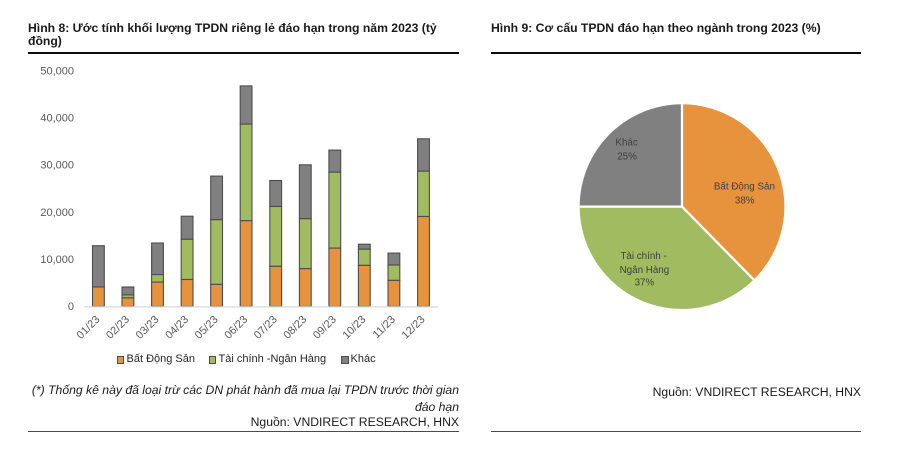 This screenshot has width=900, height=469. Describe the element at coordinates (266, 328) in the screenshot. I see `svg-text: 07/23` at that location.